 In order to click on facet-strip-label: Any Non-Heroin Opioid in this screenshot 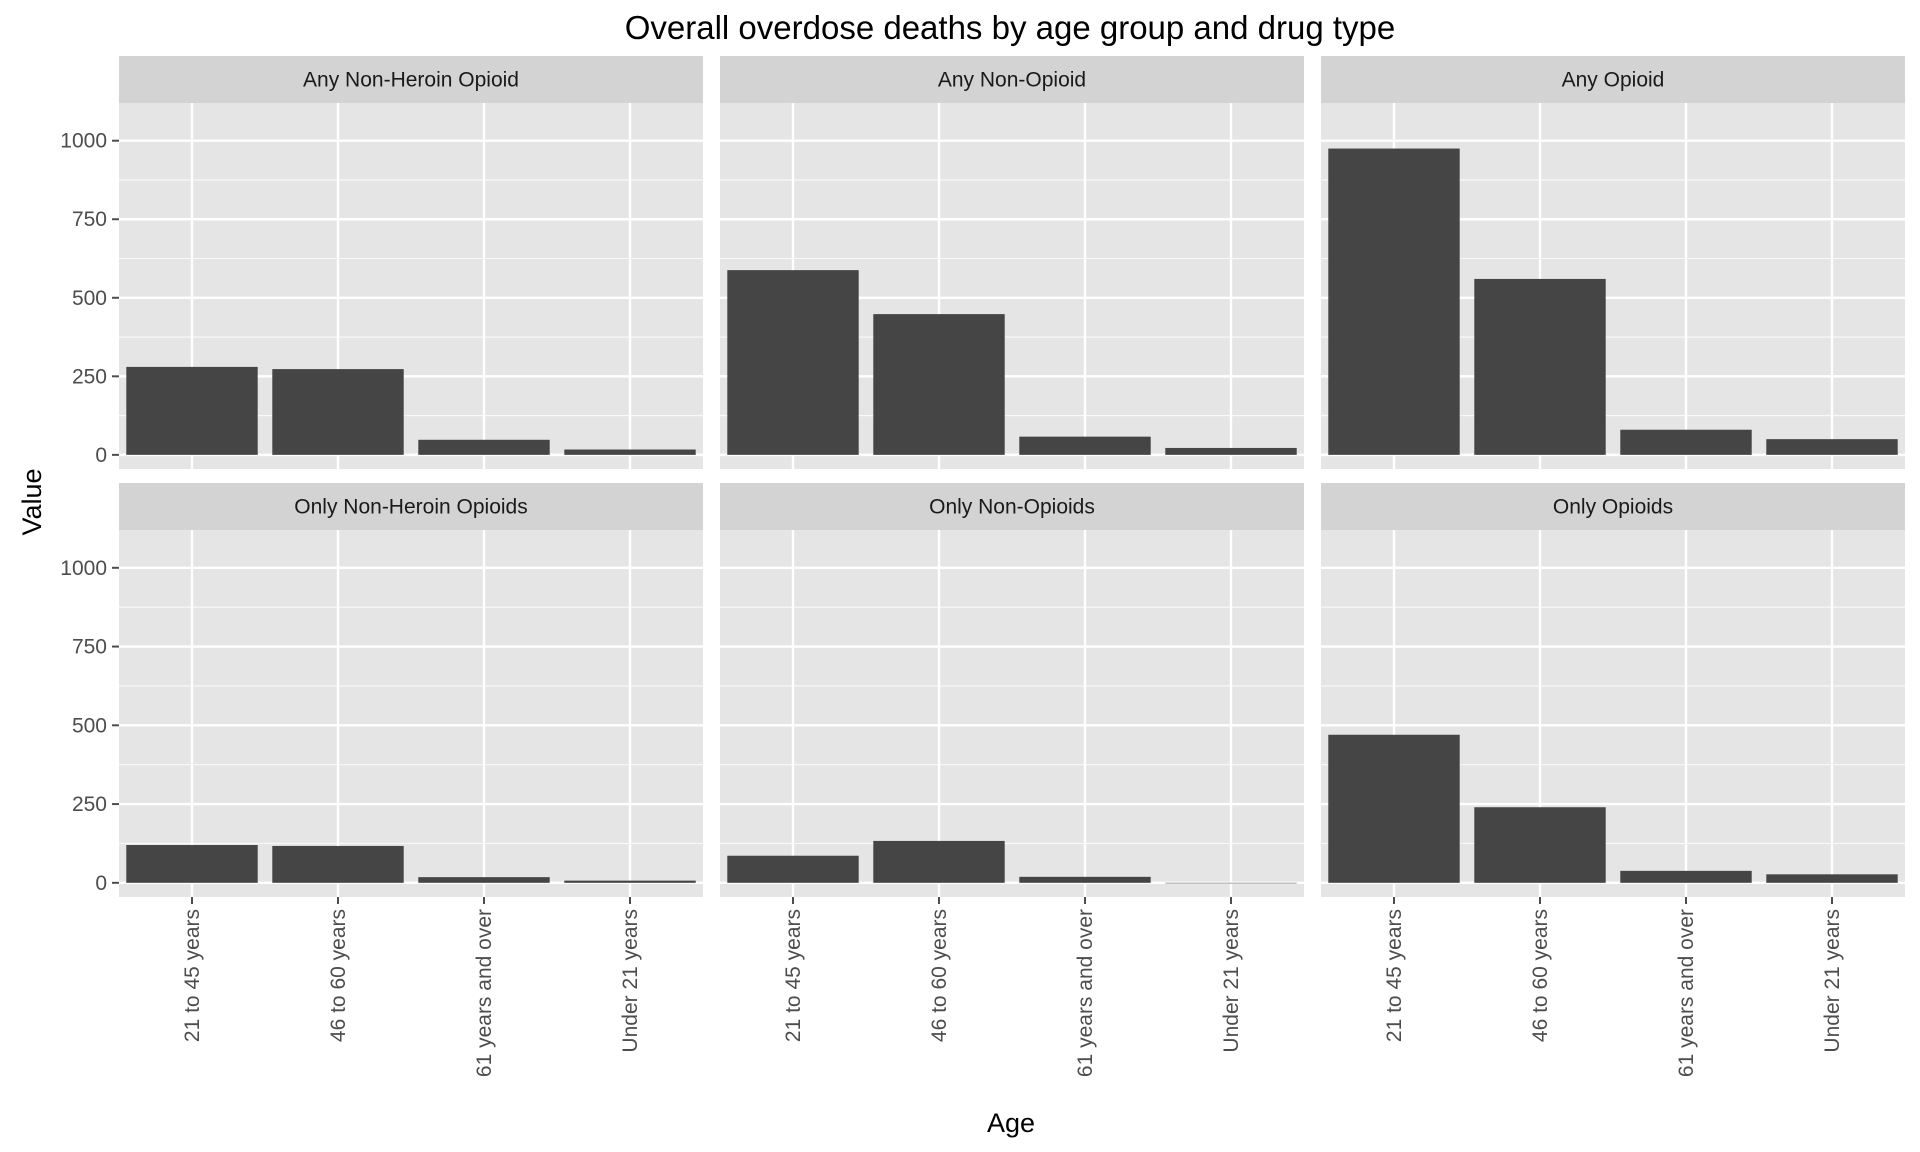, I will do `click(411, 80)`.